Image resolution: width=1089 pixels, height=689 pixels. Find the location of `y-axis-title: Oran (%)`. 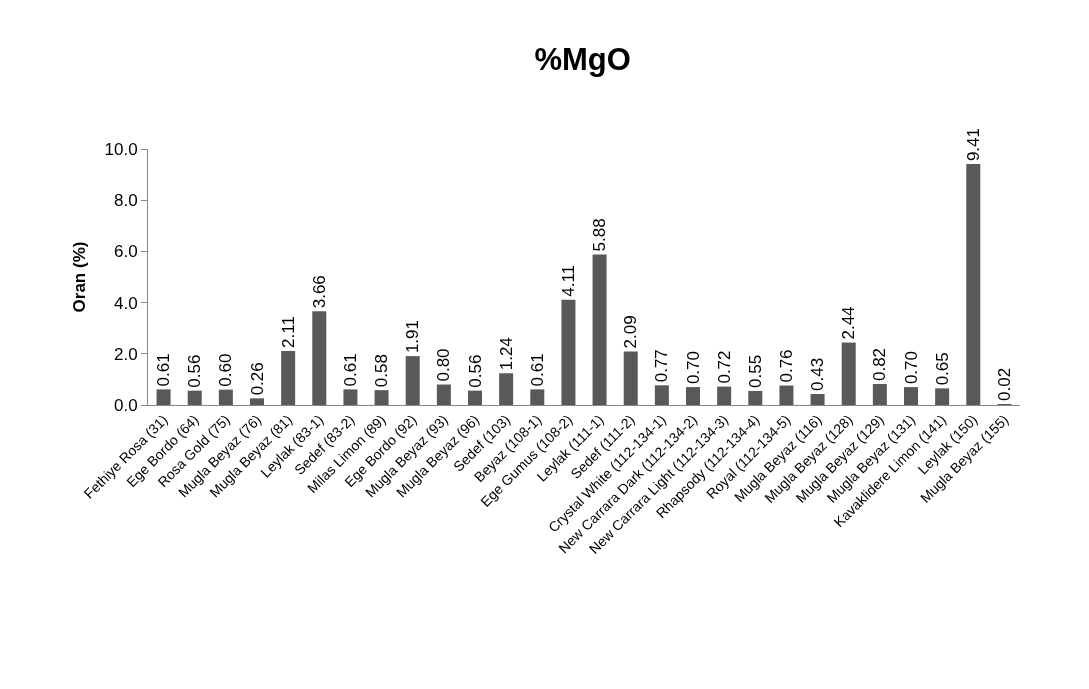

y-axis-title: Oran (%) is located at coordinates (80, 277).